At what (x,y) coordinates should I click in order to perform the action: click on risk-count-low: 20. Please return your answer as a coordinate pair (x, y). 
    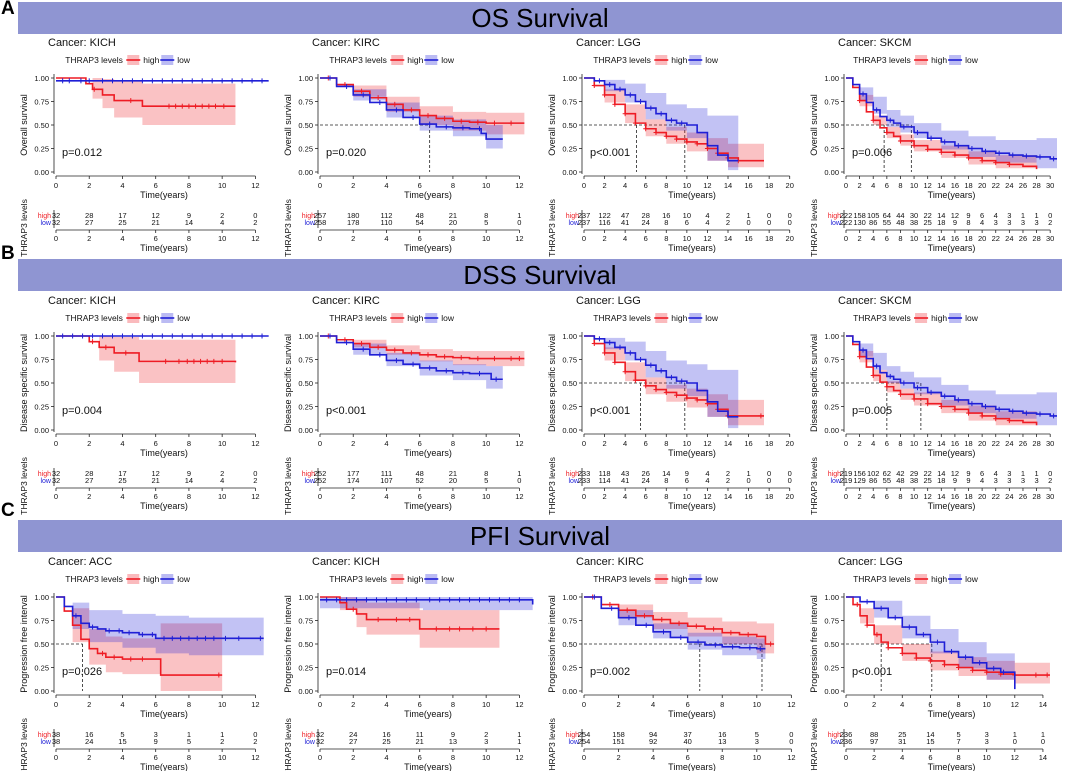
    Looking at the image, I should click on (453, 480).